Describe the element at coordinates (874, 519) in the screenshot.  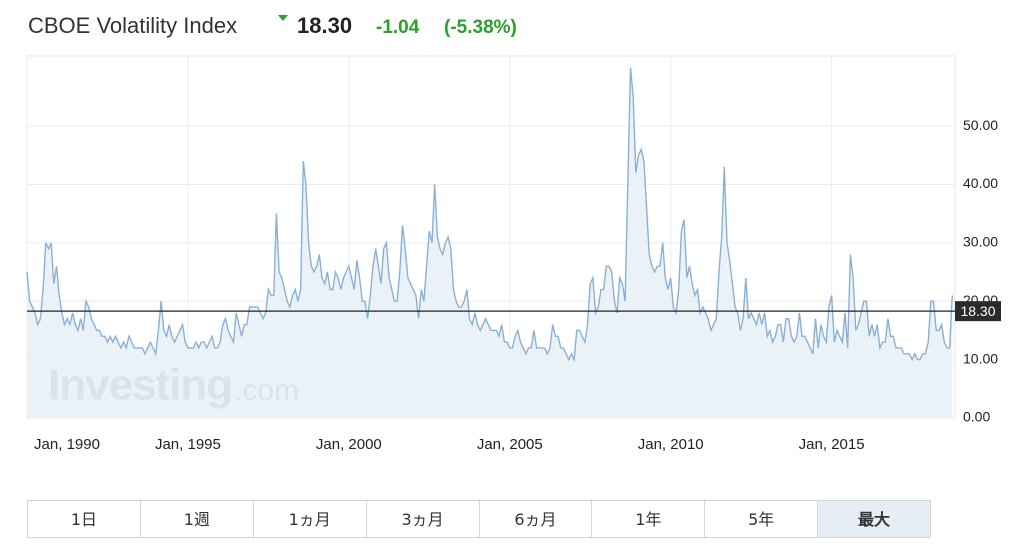
I see `range-button: 最大` at that location.